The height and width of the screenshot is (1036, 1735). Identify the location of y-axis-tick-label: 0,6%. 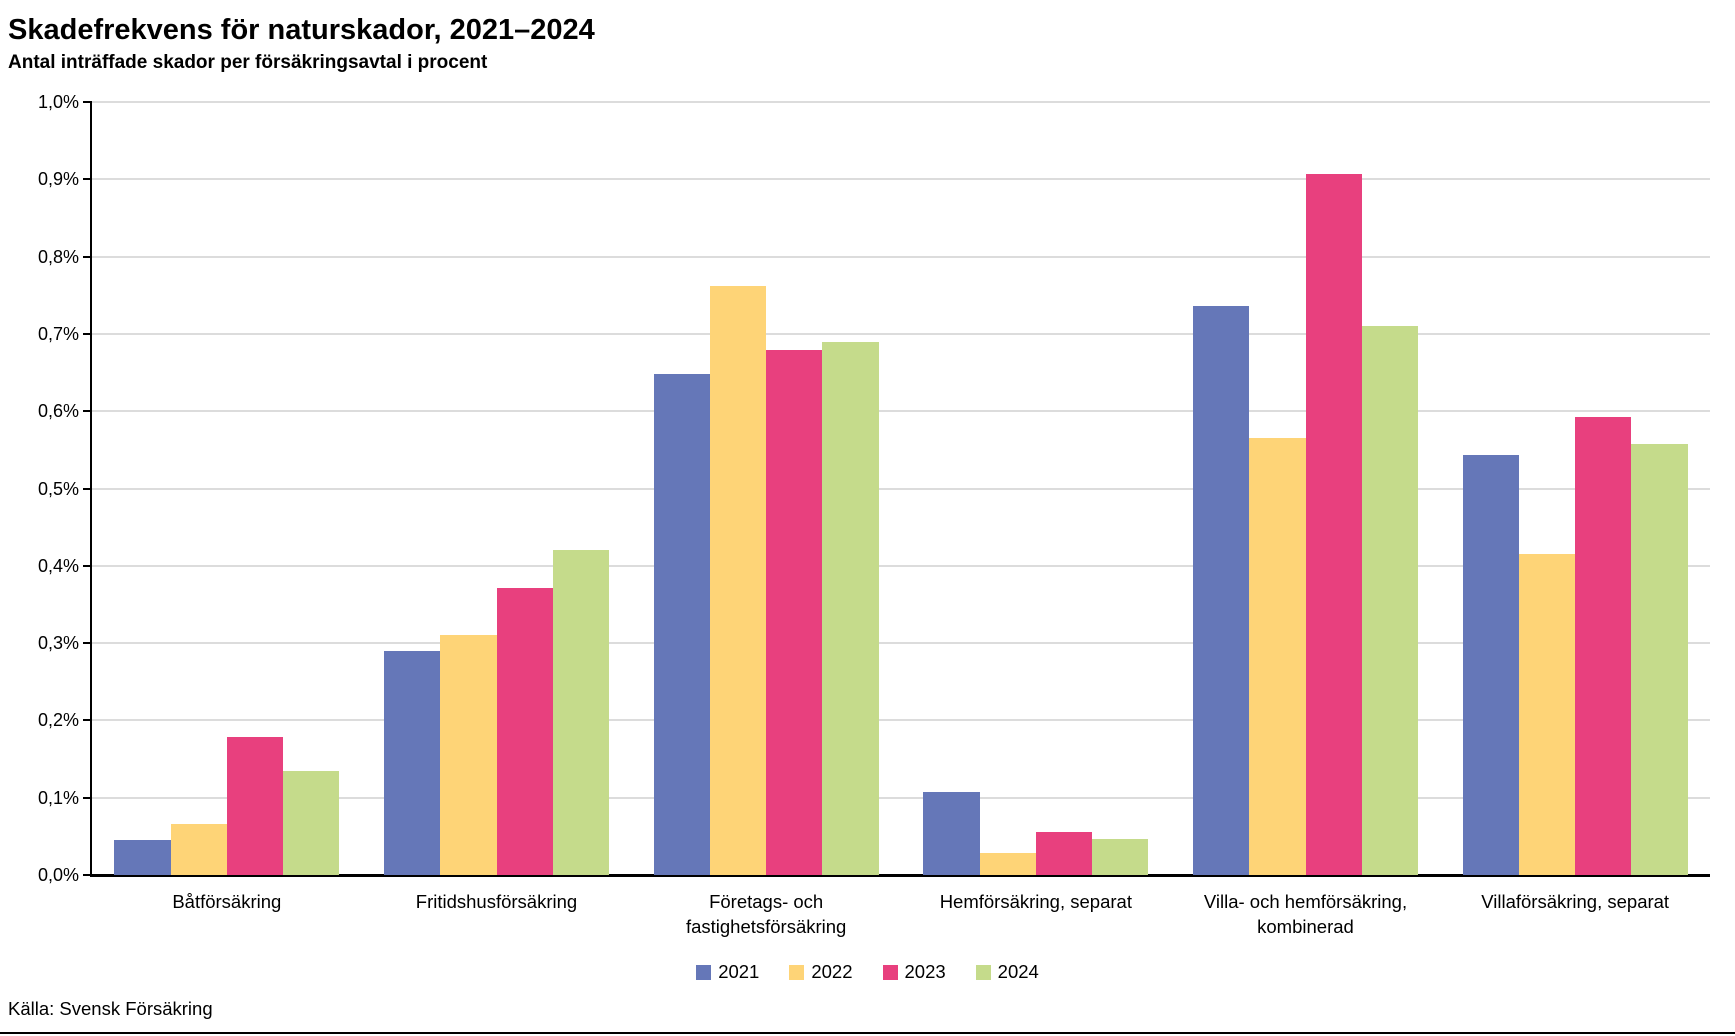
(58, 411).